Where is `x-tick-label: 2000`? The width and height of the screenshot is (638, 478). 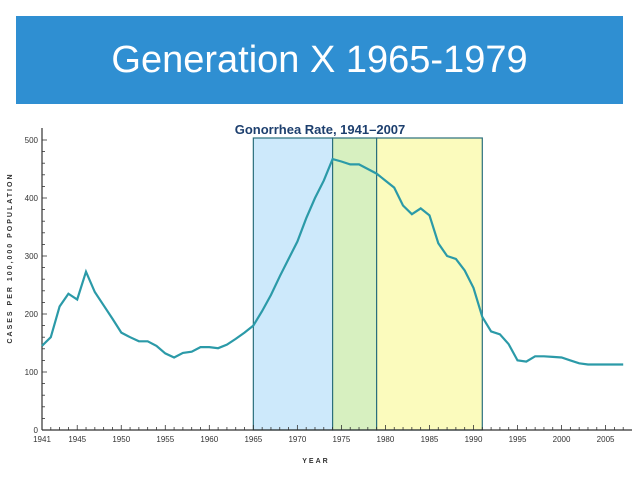
x-tick-label: 2000 is located at coordinates (562, 439).